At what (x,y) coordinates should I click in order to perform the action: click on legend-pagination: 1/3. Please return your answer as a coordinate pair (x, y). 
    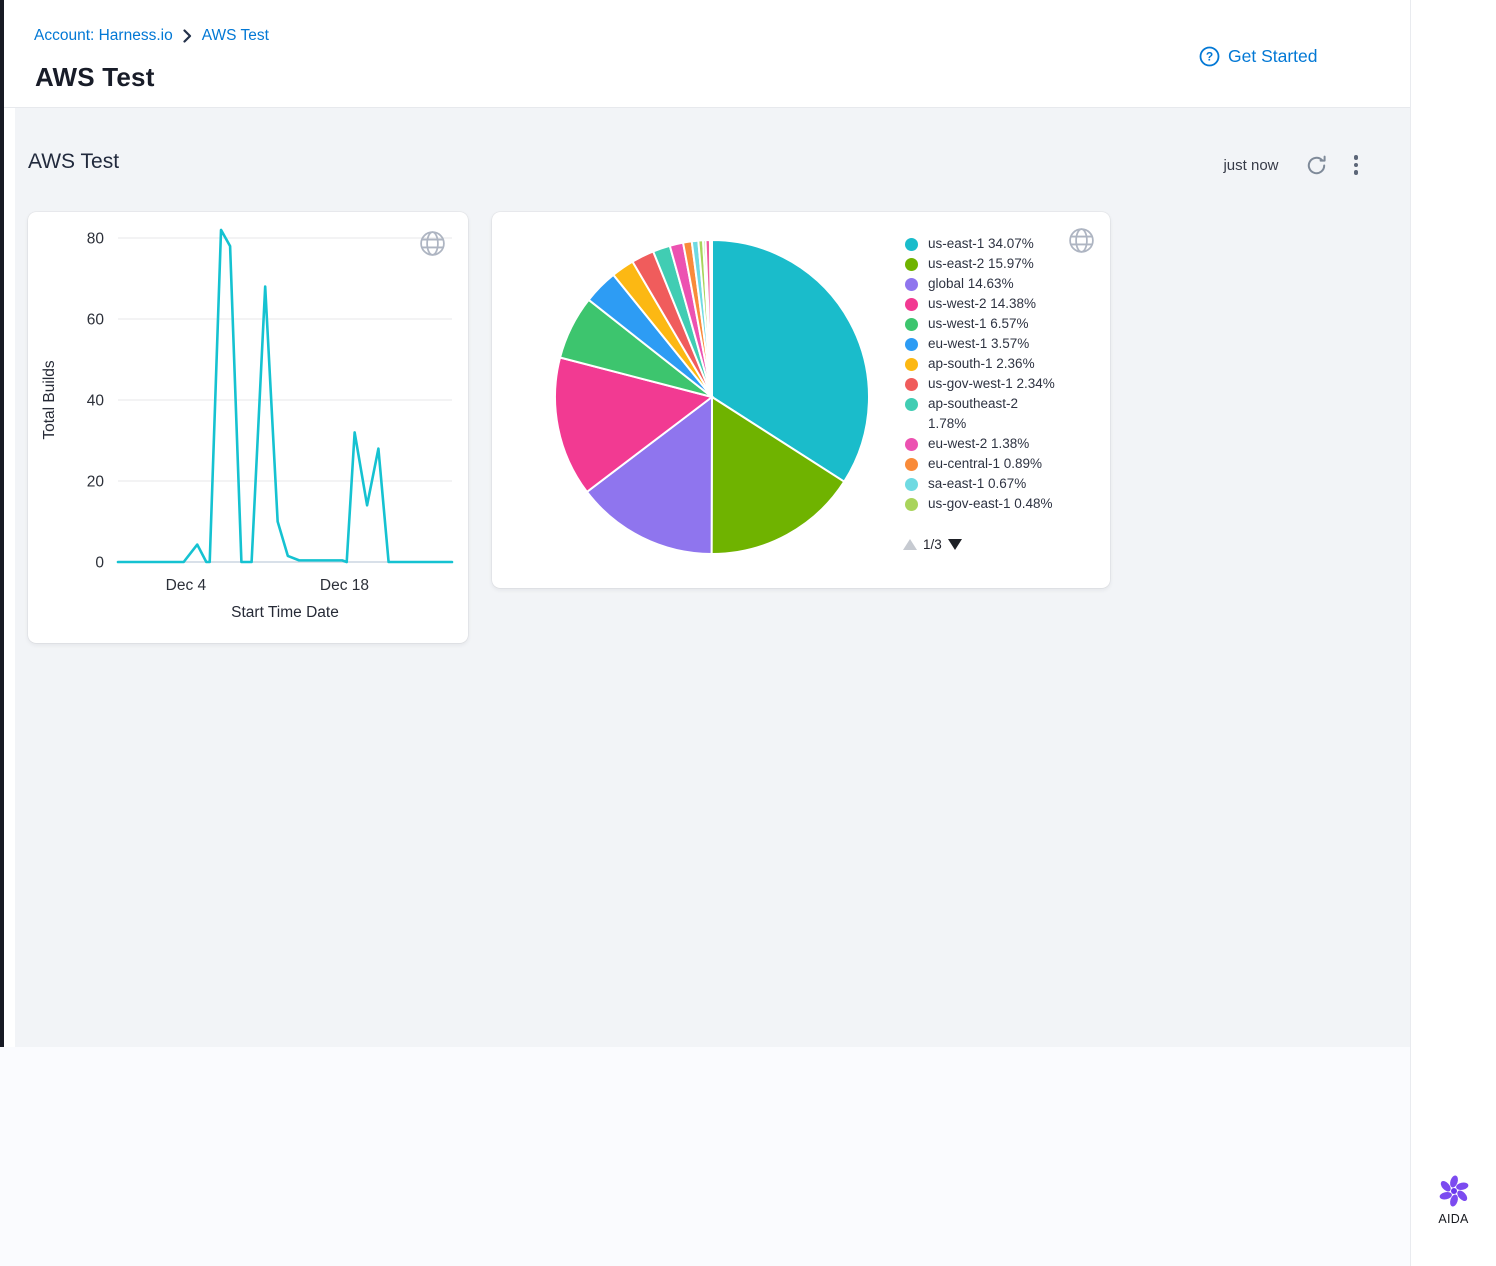
    Looking at the image, I should click on (932, 544).